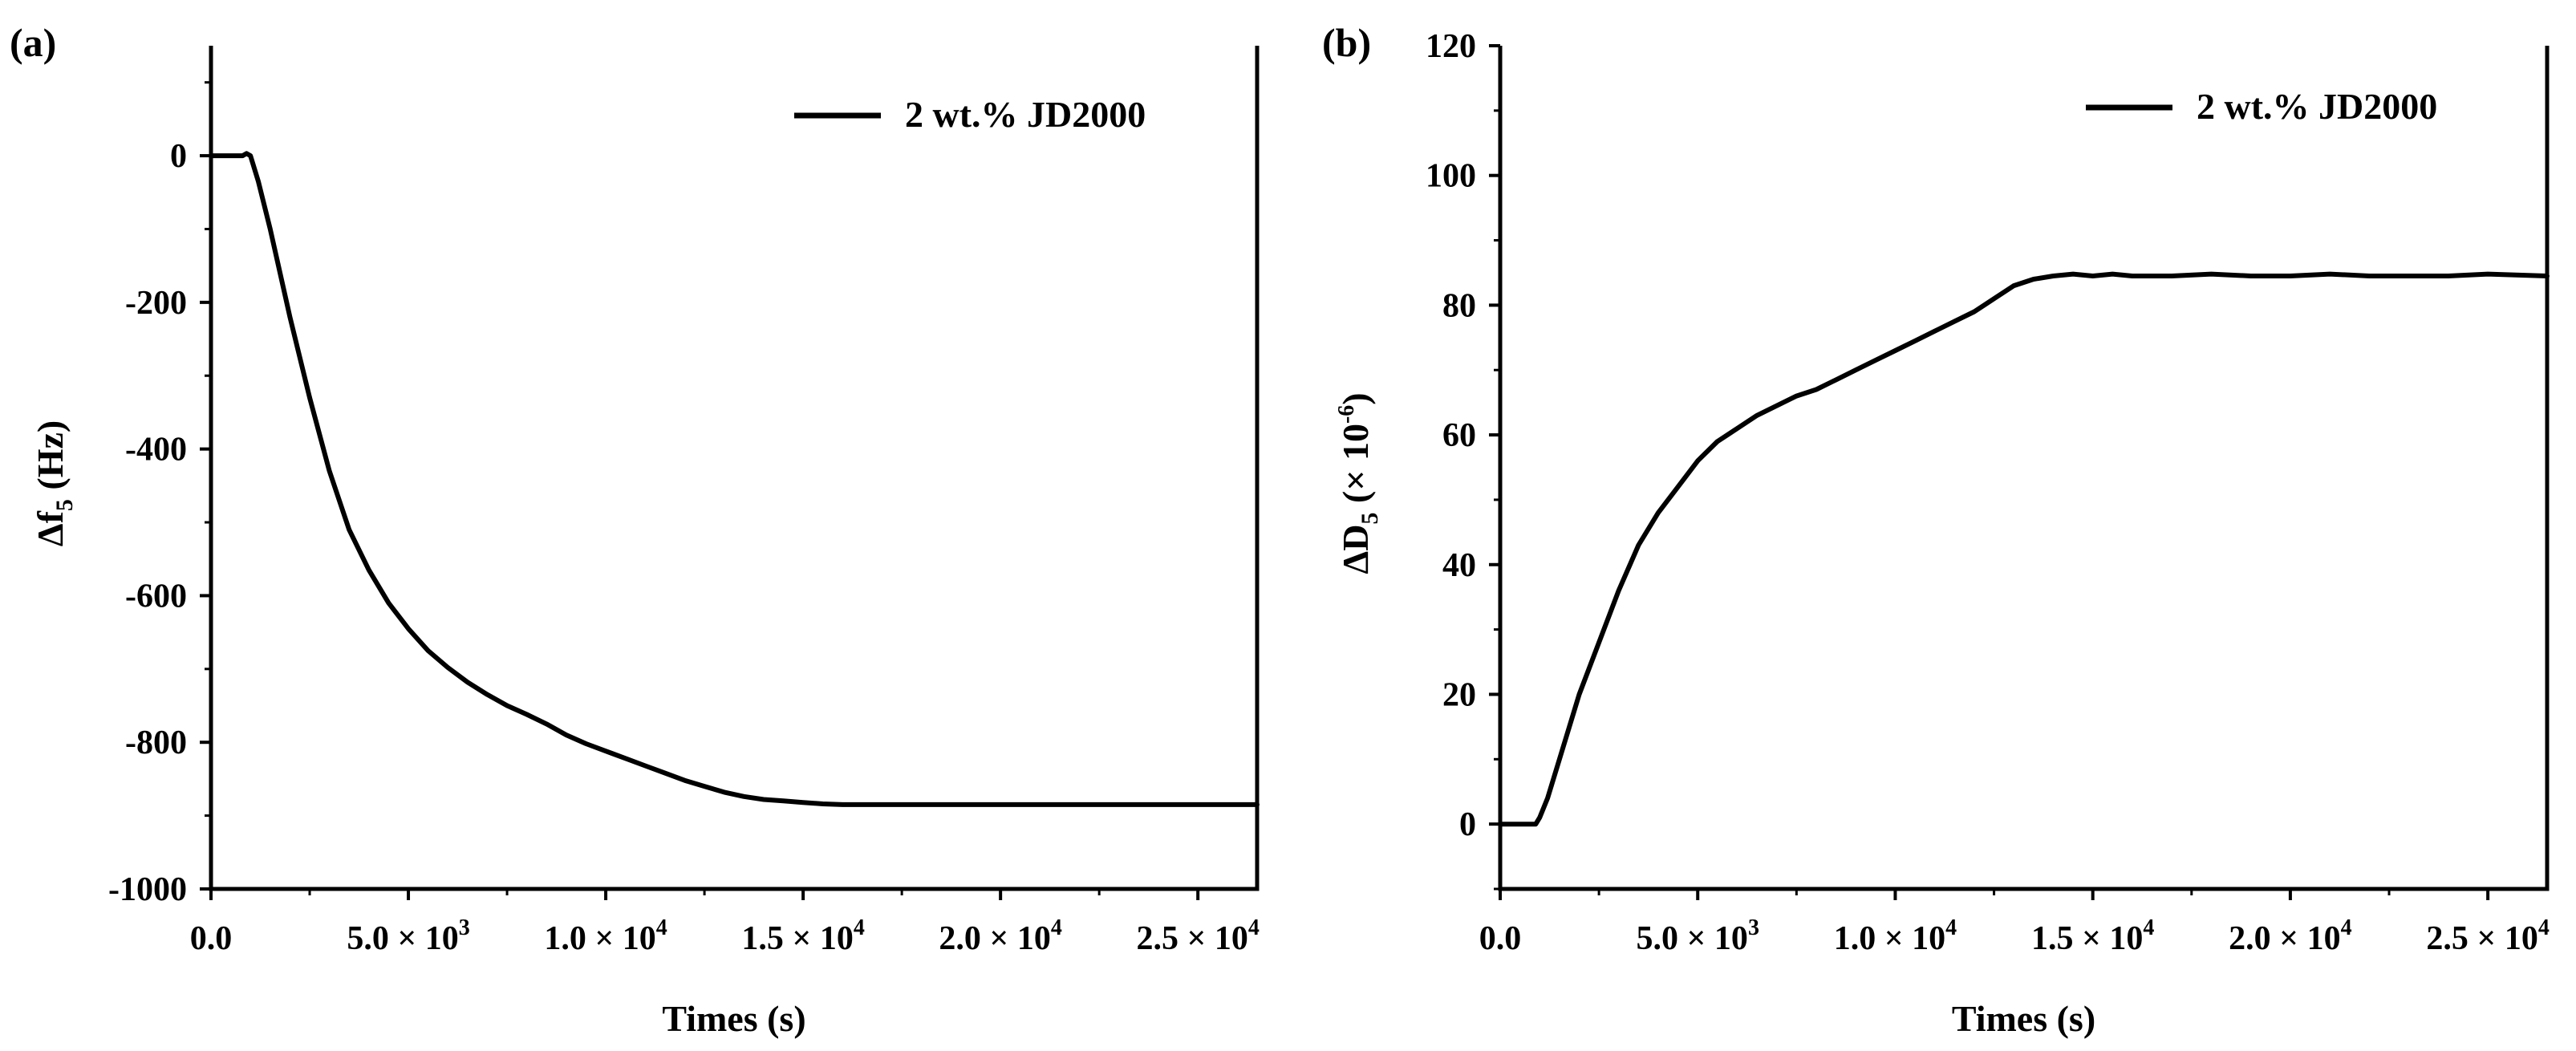  I want to click on panel-a-y-tick-label: 0, so click(178, 156).